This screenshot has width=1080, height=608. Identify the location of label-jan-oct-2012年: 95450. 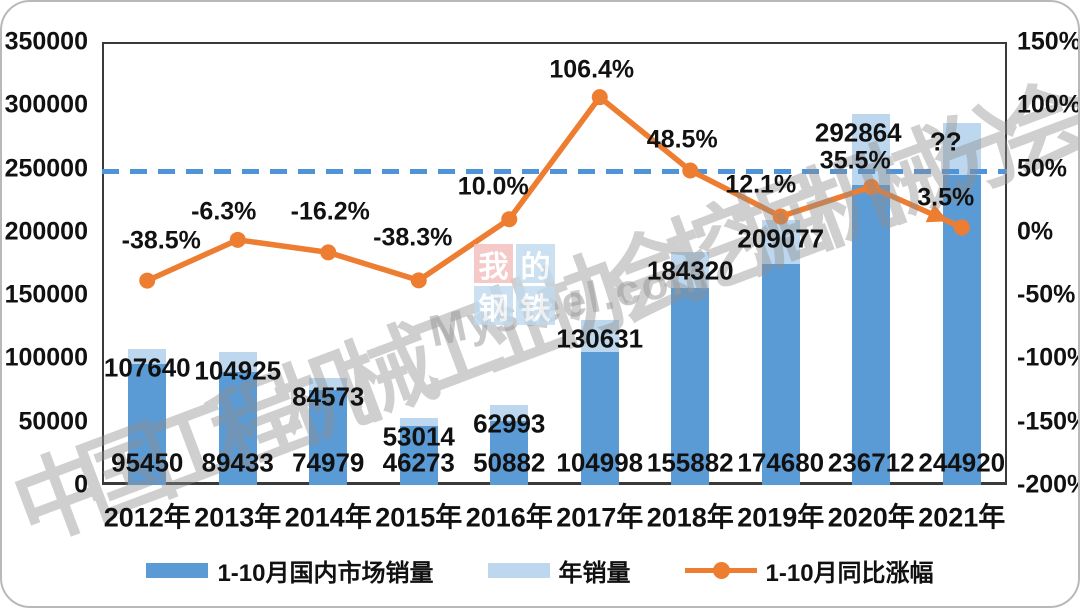
(147, 462).